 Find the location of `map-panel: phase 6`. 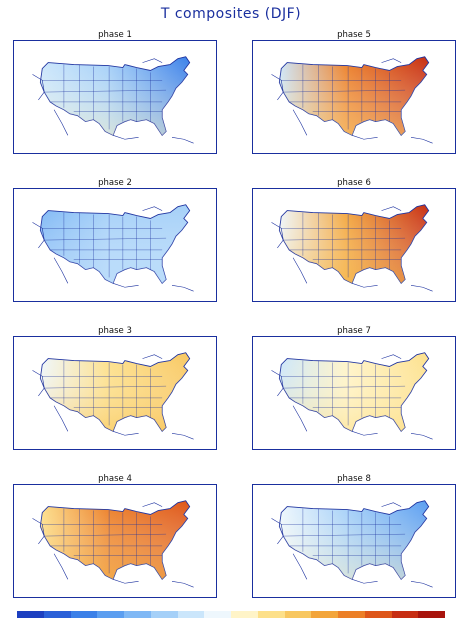

map-panel: phase 6 is located at coordinates (354, 240).